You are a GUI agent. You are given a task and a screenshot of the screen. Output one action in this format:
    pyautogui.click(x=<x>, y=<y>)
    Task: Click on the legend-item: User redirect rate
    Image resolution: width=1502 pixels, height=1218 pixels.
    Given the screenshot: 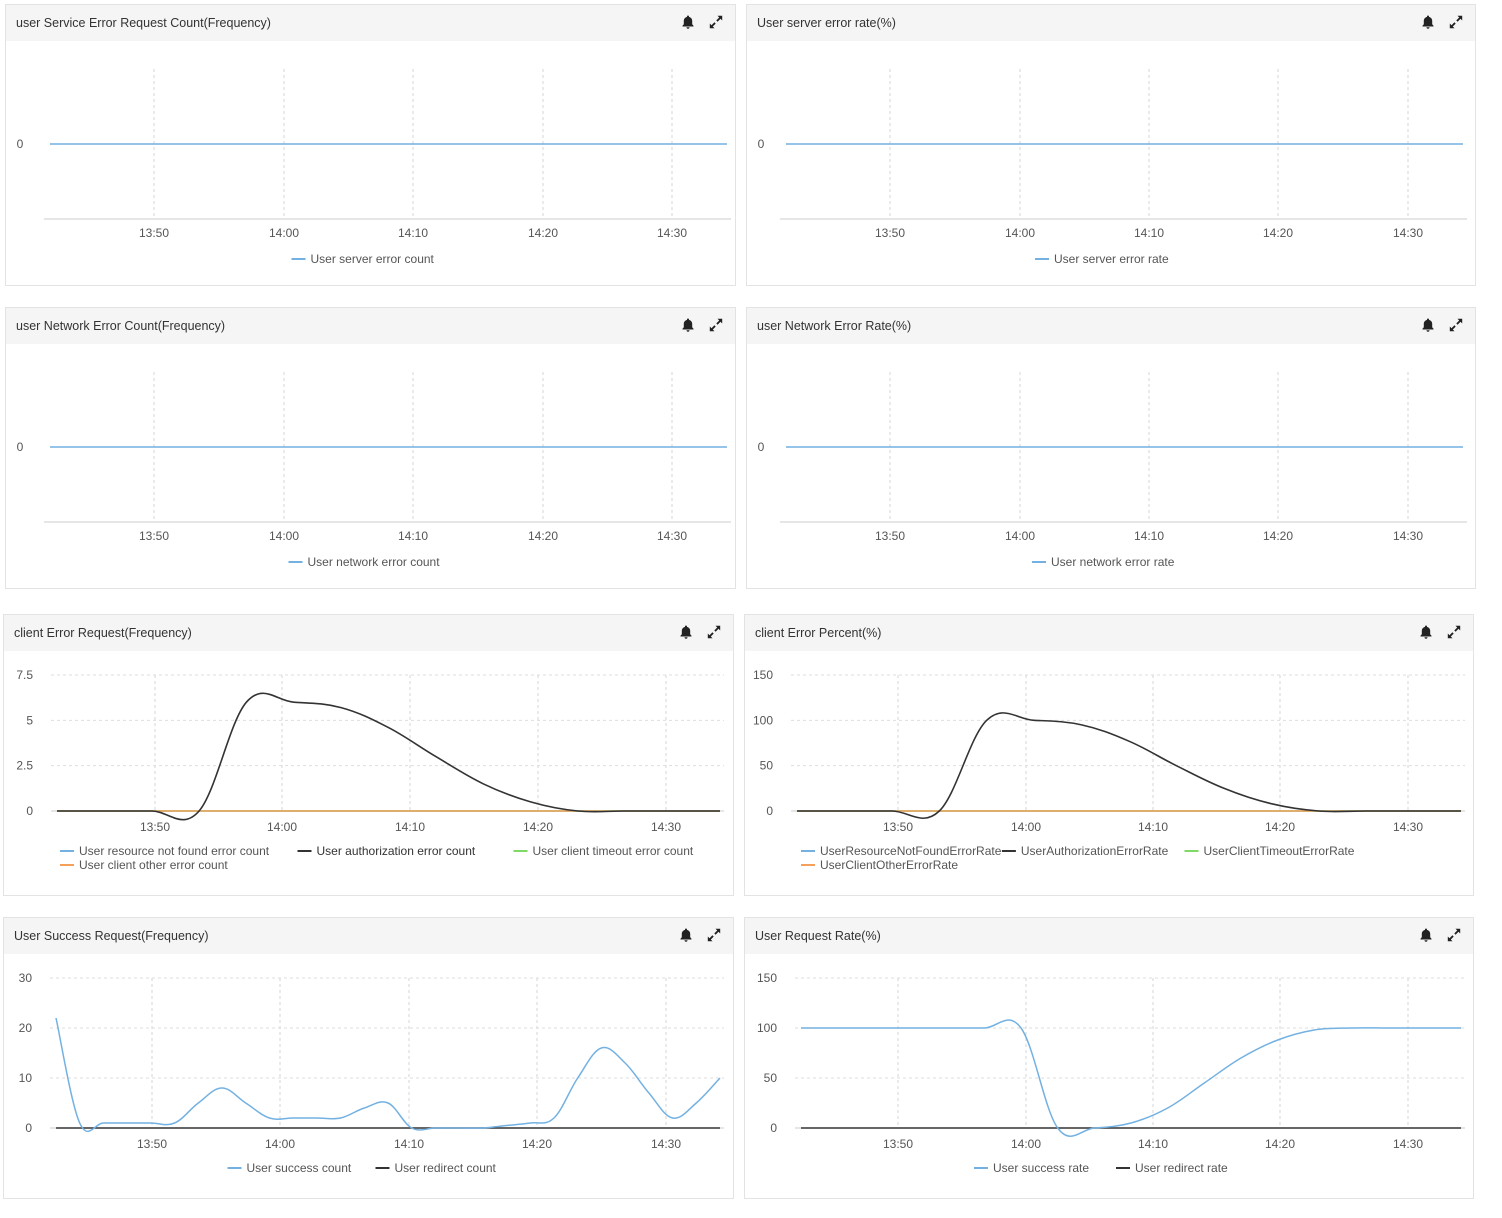 What is the action you would take?
    pyautogui.click(x=1172, y=1168)
    